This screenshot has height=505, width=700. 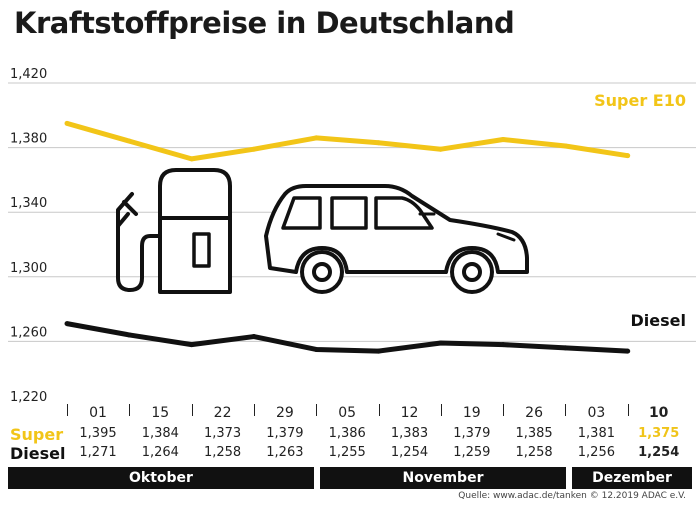 I want to click on x-tick-label: 19, so click(x=471, y=413).